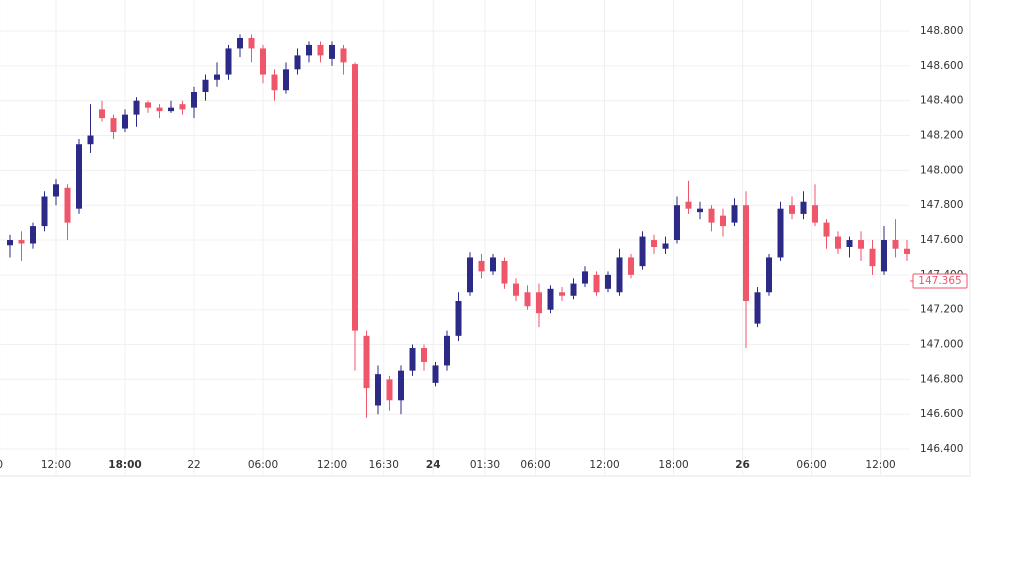  Describe the element at coordinates (941, 170) in the screenshot. I see `y-tick-label: 148.000` at that location.